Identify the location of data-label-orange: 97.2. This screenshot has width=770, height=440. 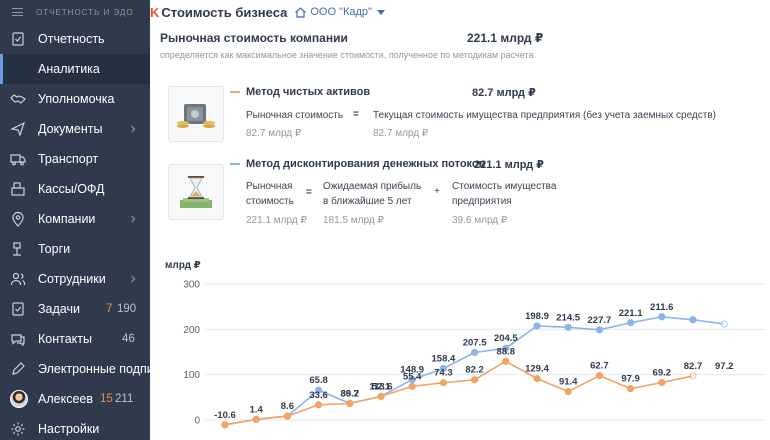
(724, 366).